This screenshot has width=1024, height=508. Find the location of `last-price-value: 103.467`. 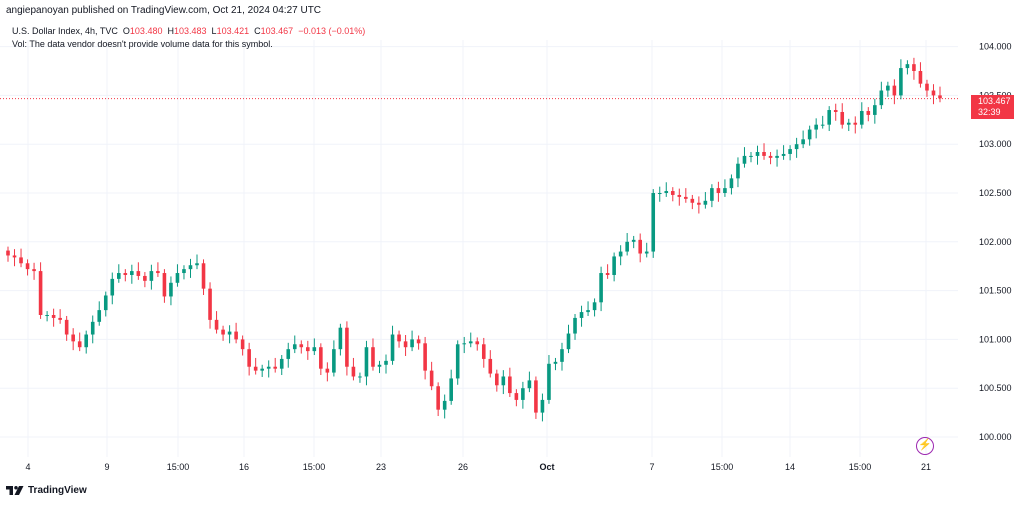

last-price-value: 103.467 is located at coordinates (994, 101).